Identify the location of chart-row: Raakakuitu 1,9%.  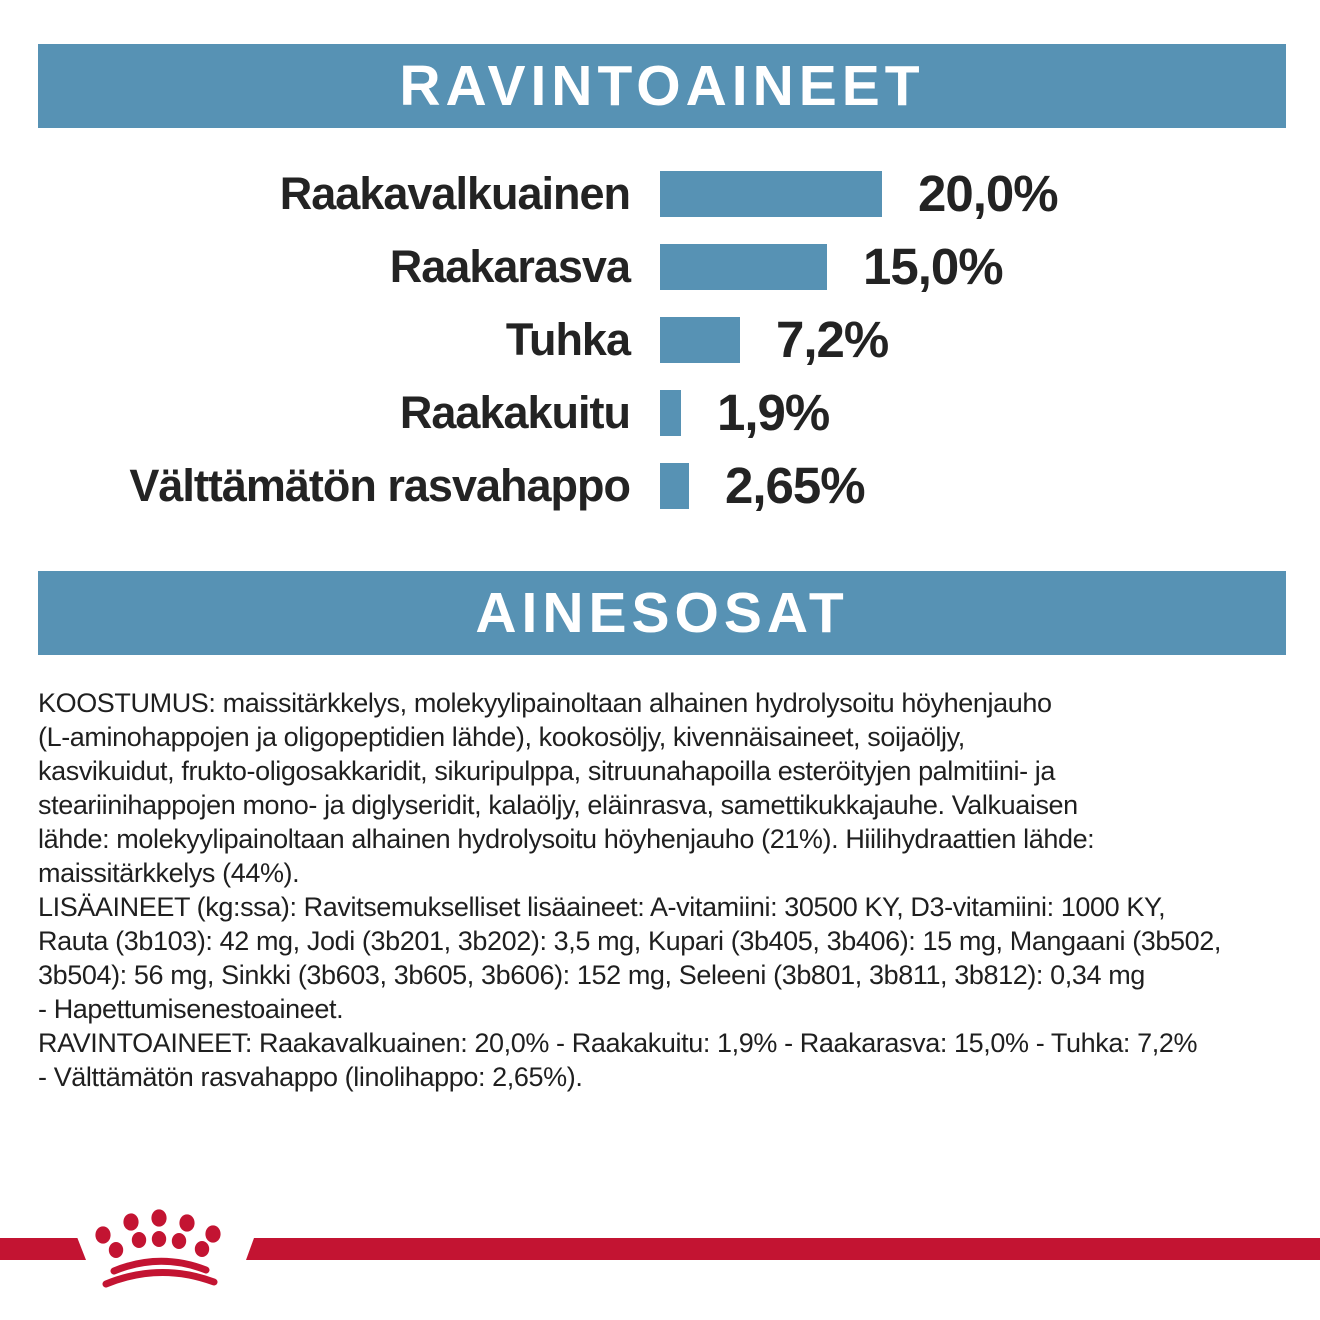
(660, 412).